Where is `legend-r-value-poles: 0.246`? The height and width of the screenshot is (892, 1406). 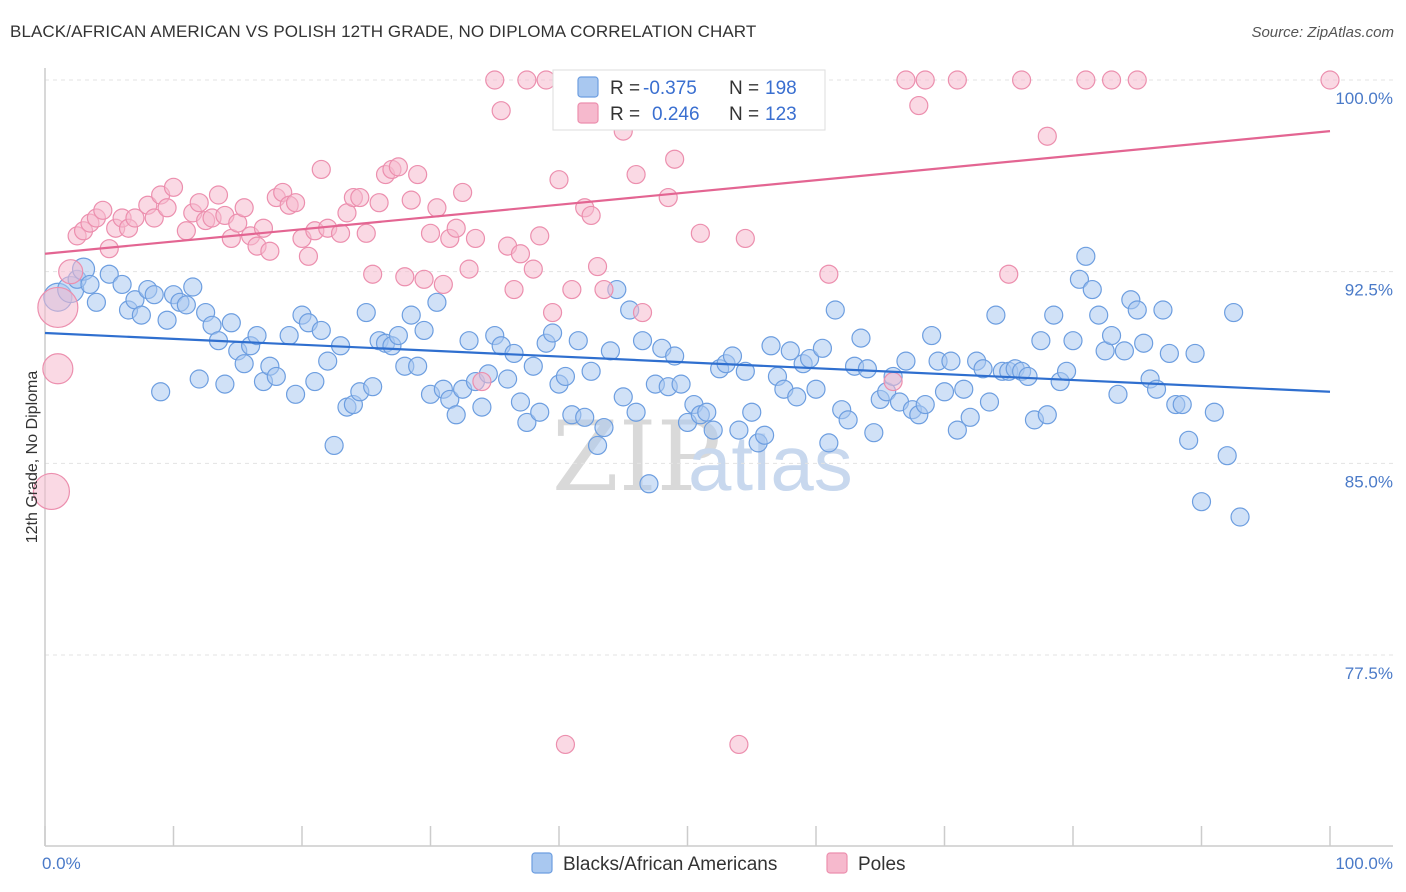
legend-r-value-poles: 0.246 is located at coordinates (676, 114).